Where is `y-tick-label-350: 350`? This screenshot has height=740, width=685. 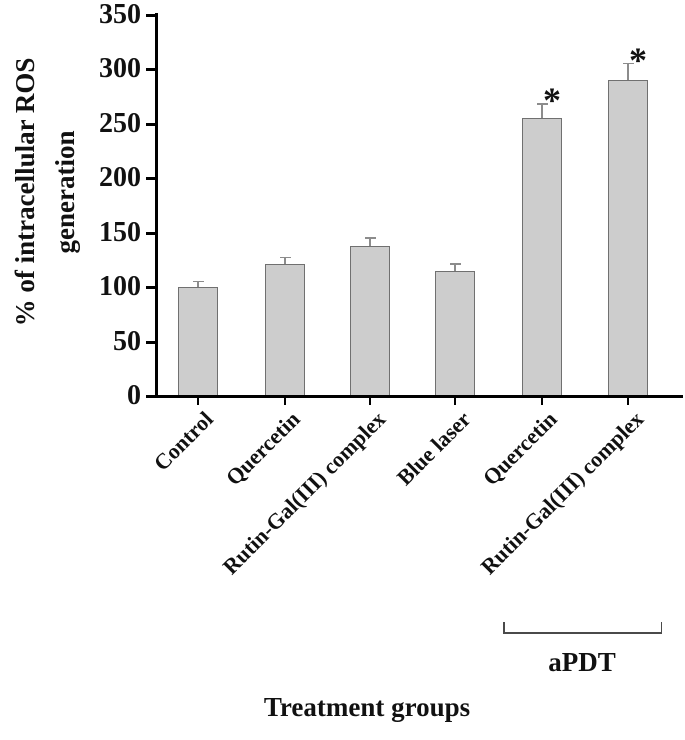 y-tick-label-350: 350 is located at coordinates (120, 15).